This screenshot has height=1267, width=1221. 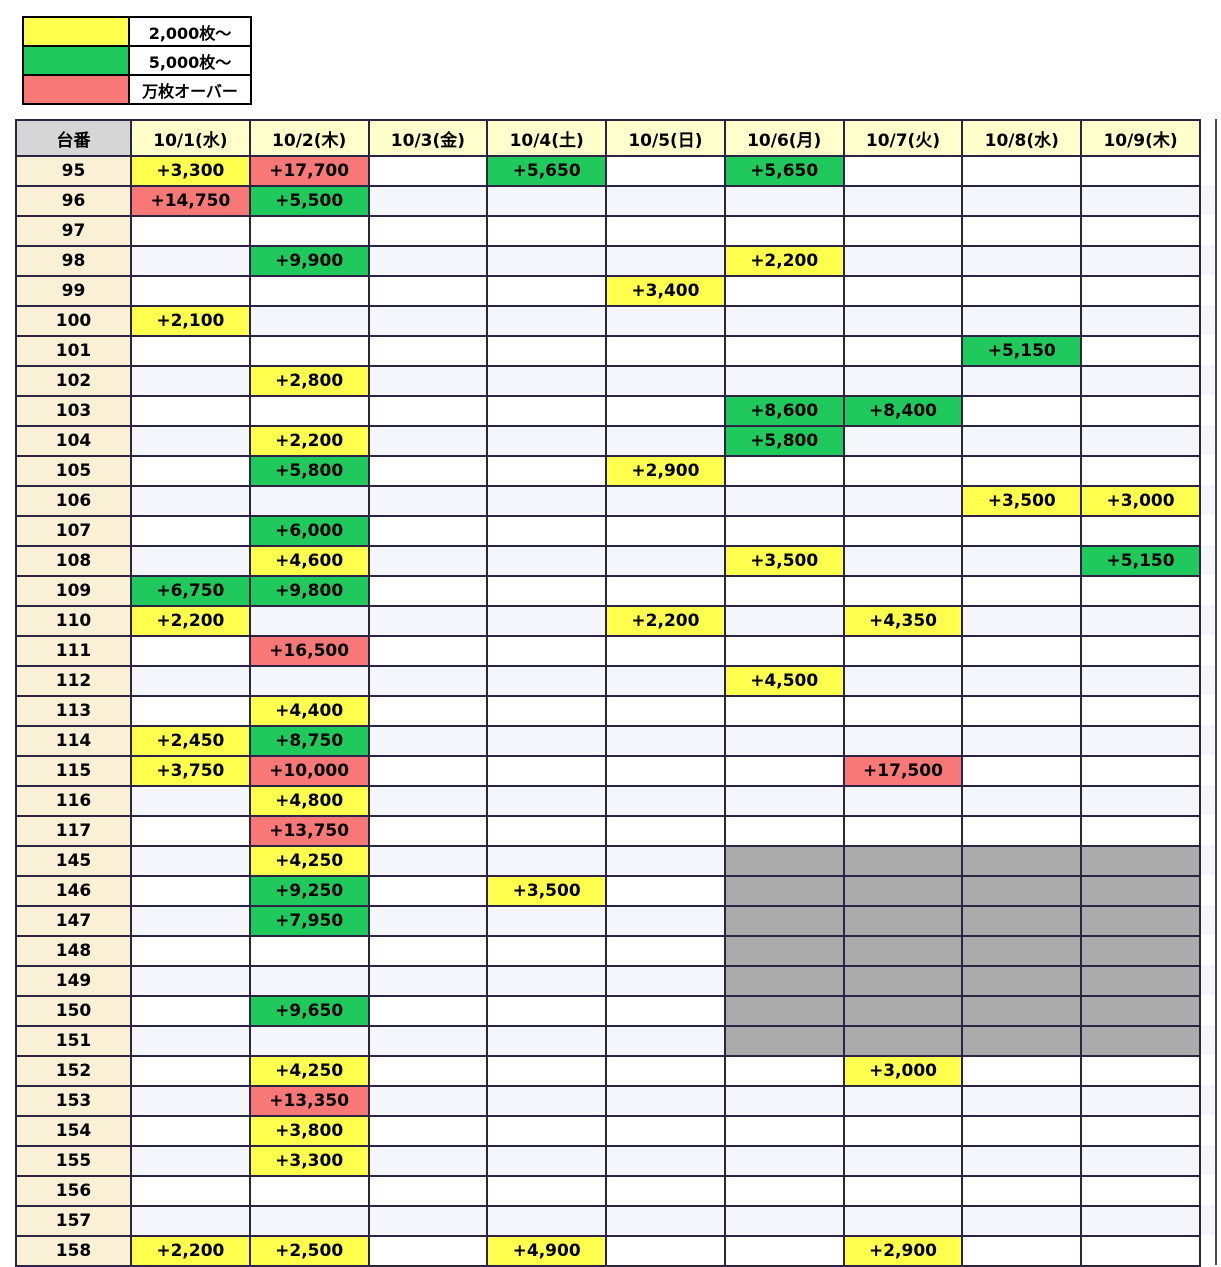 What do you see at coordinates (547, 138) in the screenshot?
I see `column-header: 10/4(土)` at bounding box center [547, 138].